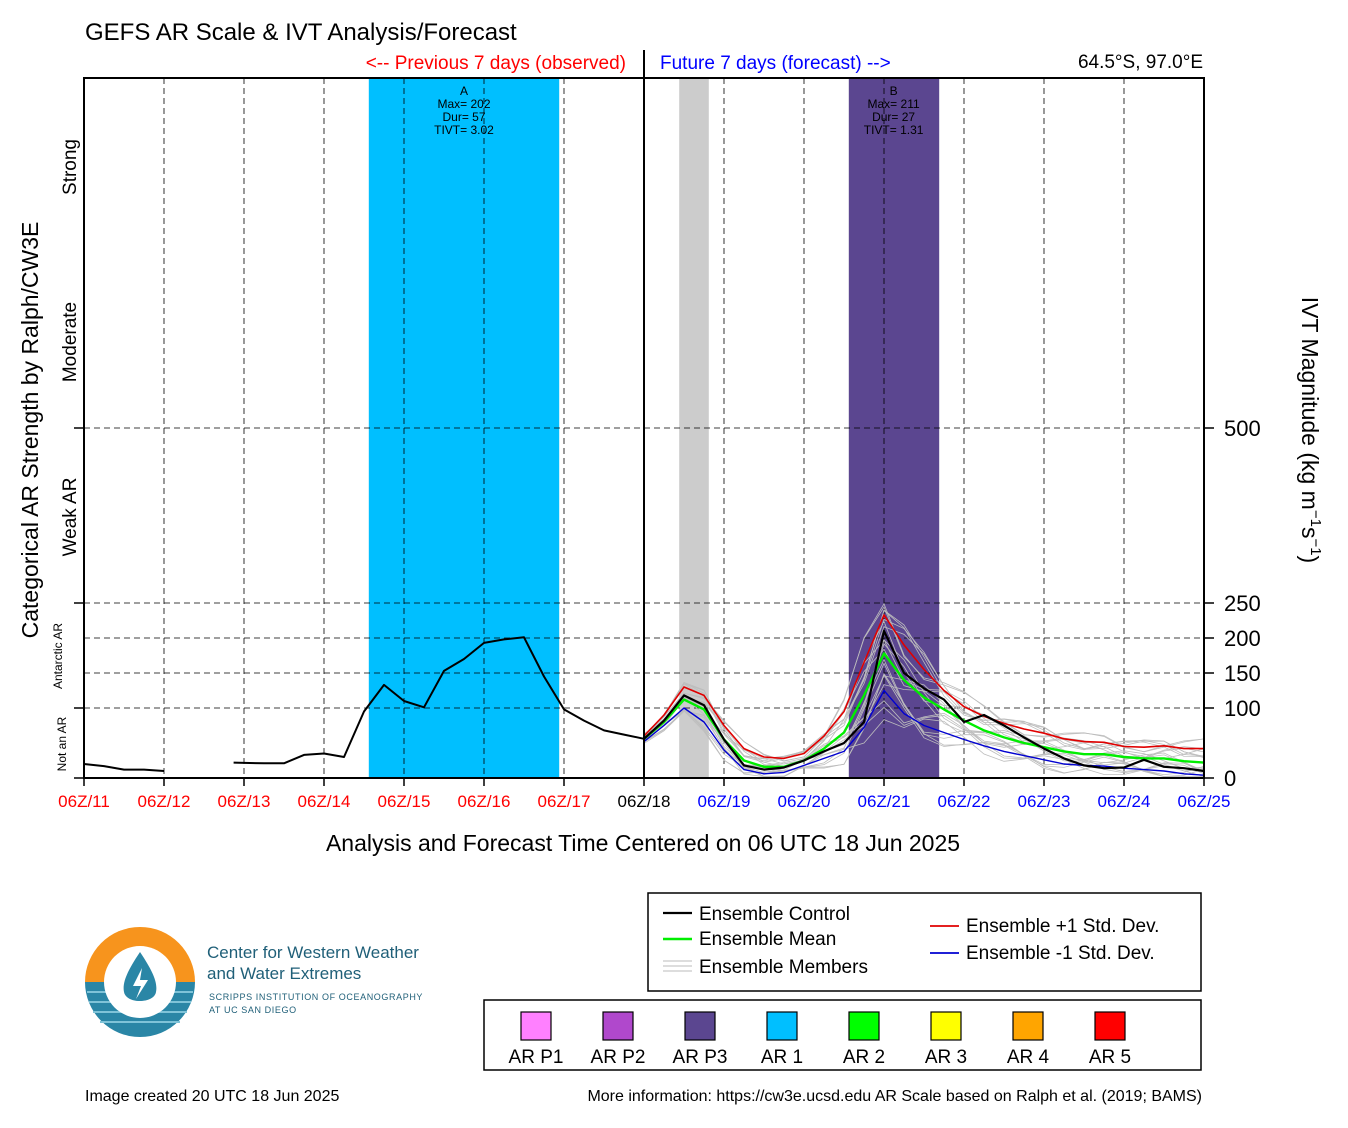 The height and width of the screenshot is (1128, 1348). What do you see at coordinates (894, 104) in the screenshot?
I see `event-label-2-1: Max= 211` at bounding box center [894, 104].